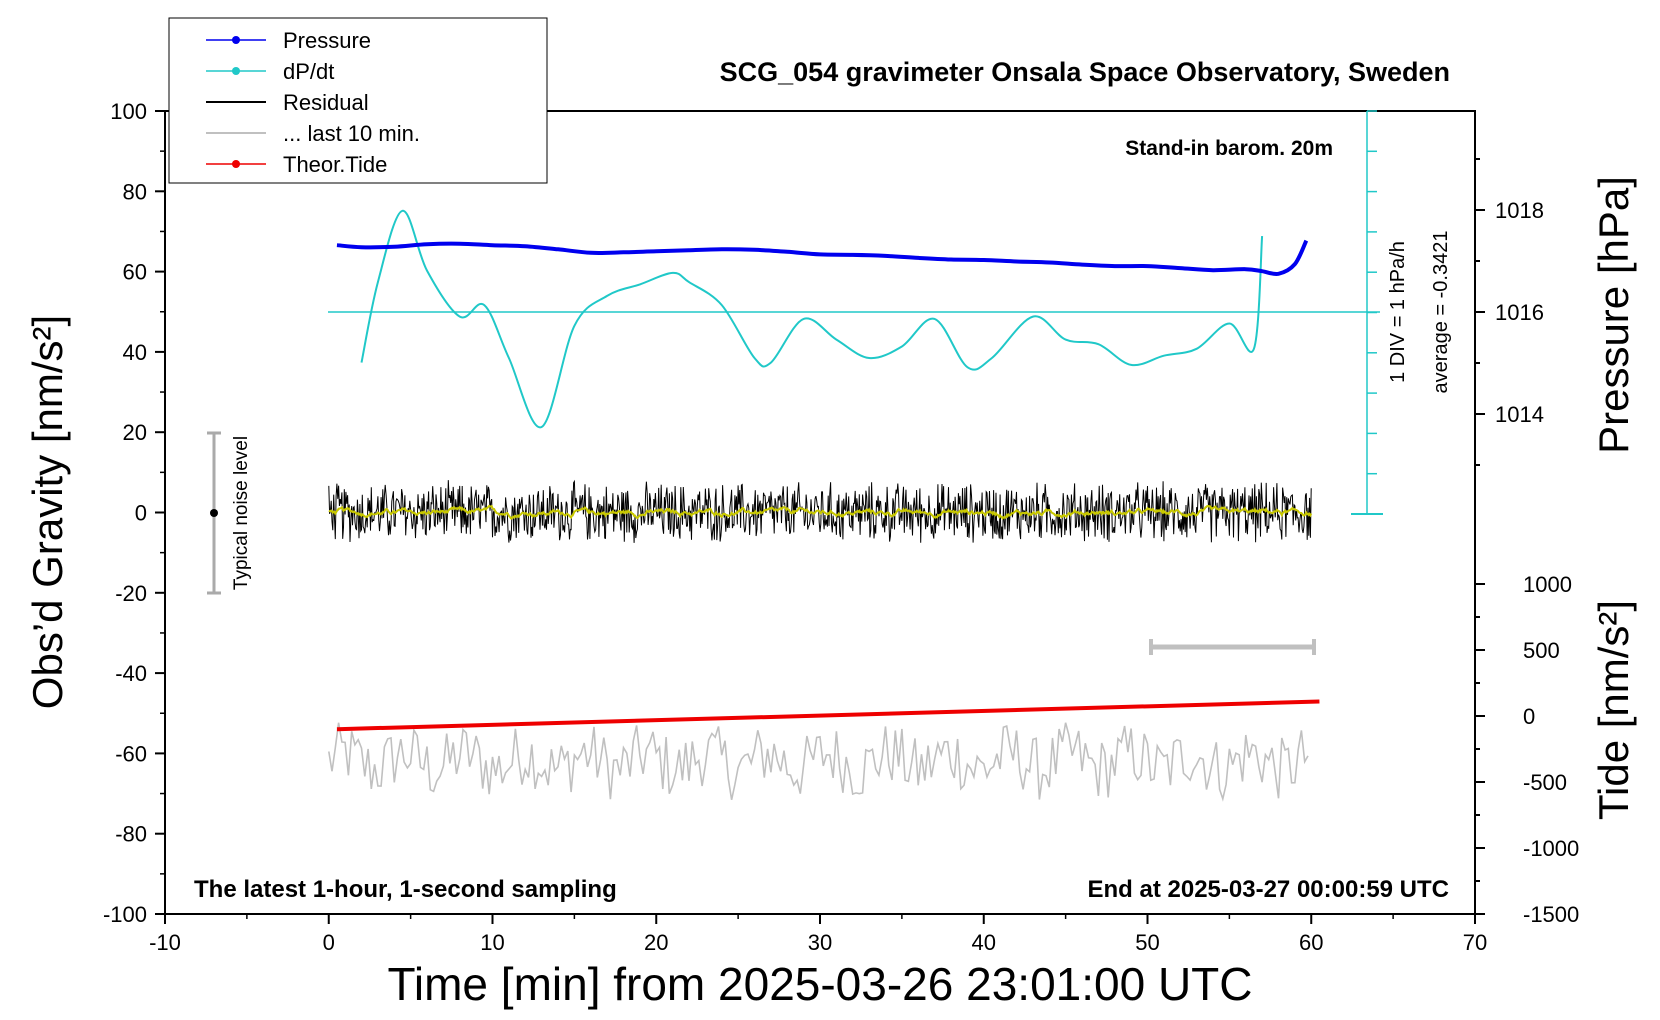 The height and width of the screenshot is (1020, 1660). Describe the element at coordinates (1147, 942) in the screenshot. I see `x-tick-label: 50` at that location.